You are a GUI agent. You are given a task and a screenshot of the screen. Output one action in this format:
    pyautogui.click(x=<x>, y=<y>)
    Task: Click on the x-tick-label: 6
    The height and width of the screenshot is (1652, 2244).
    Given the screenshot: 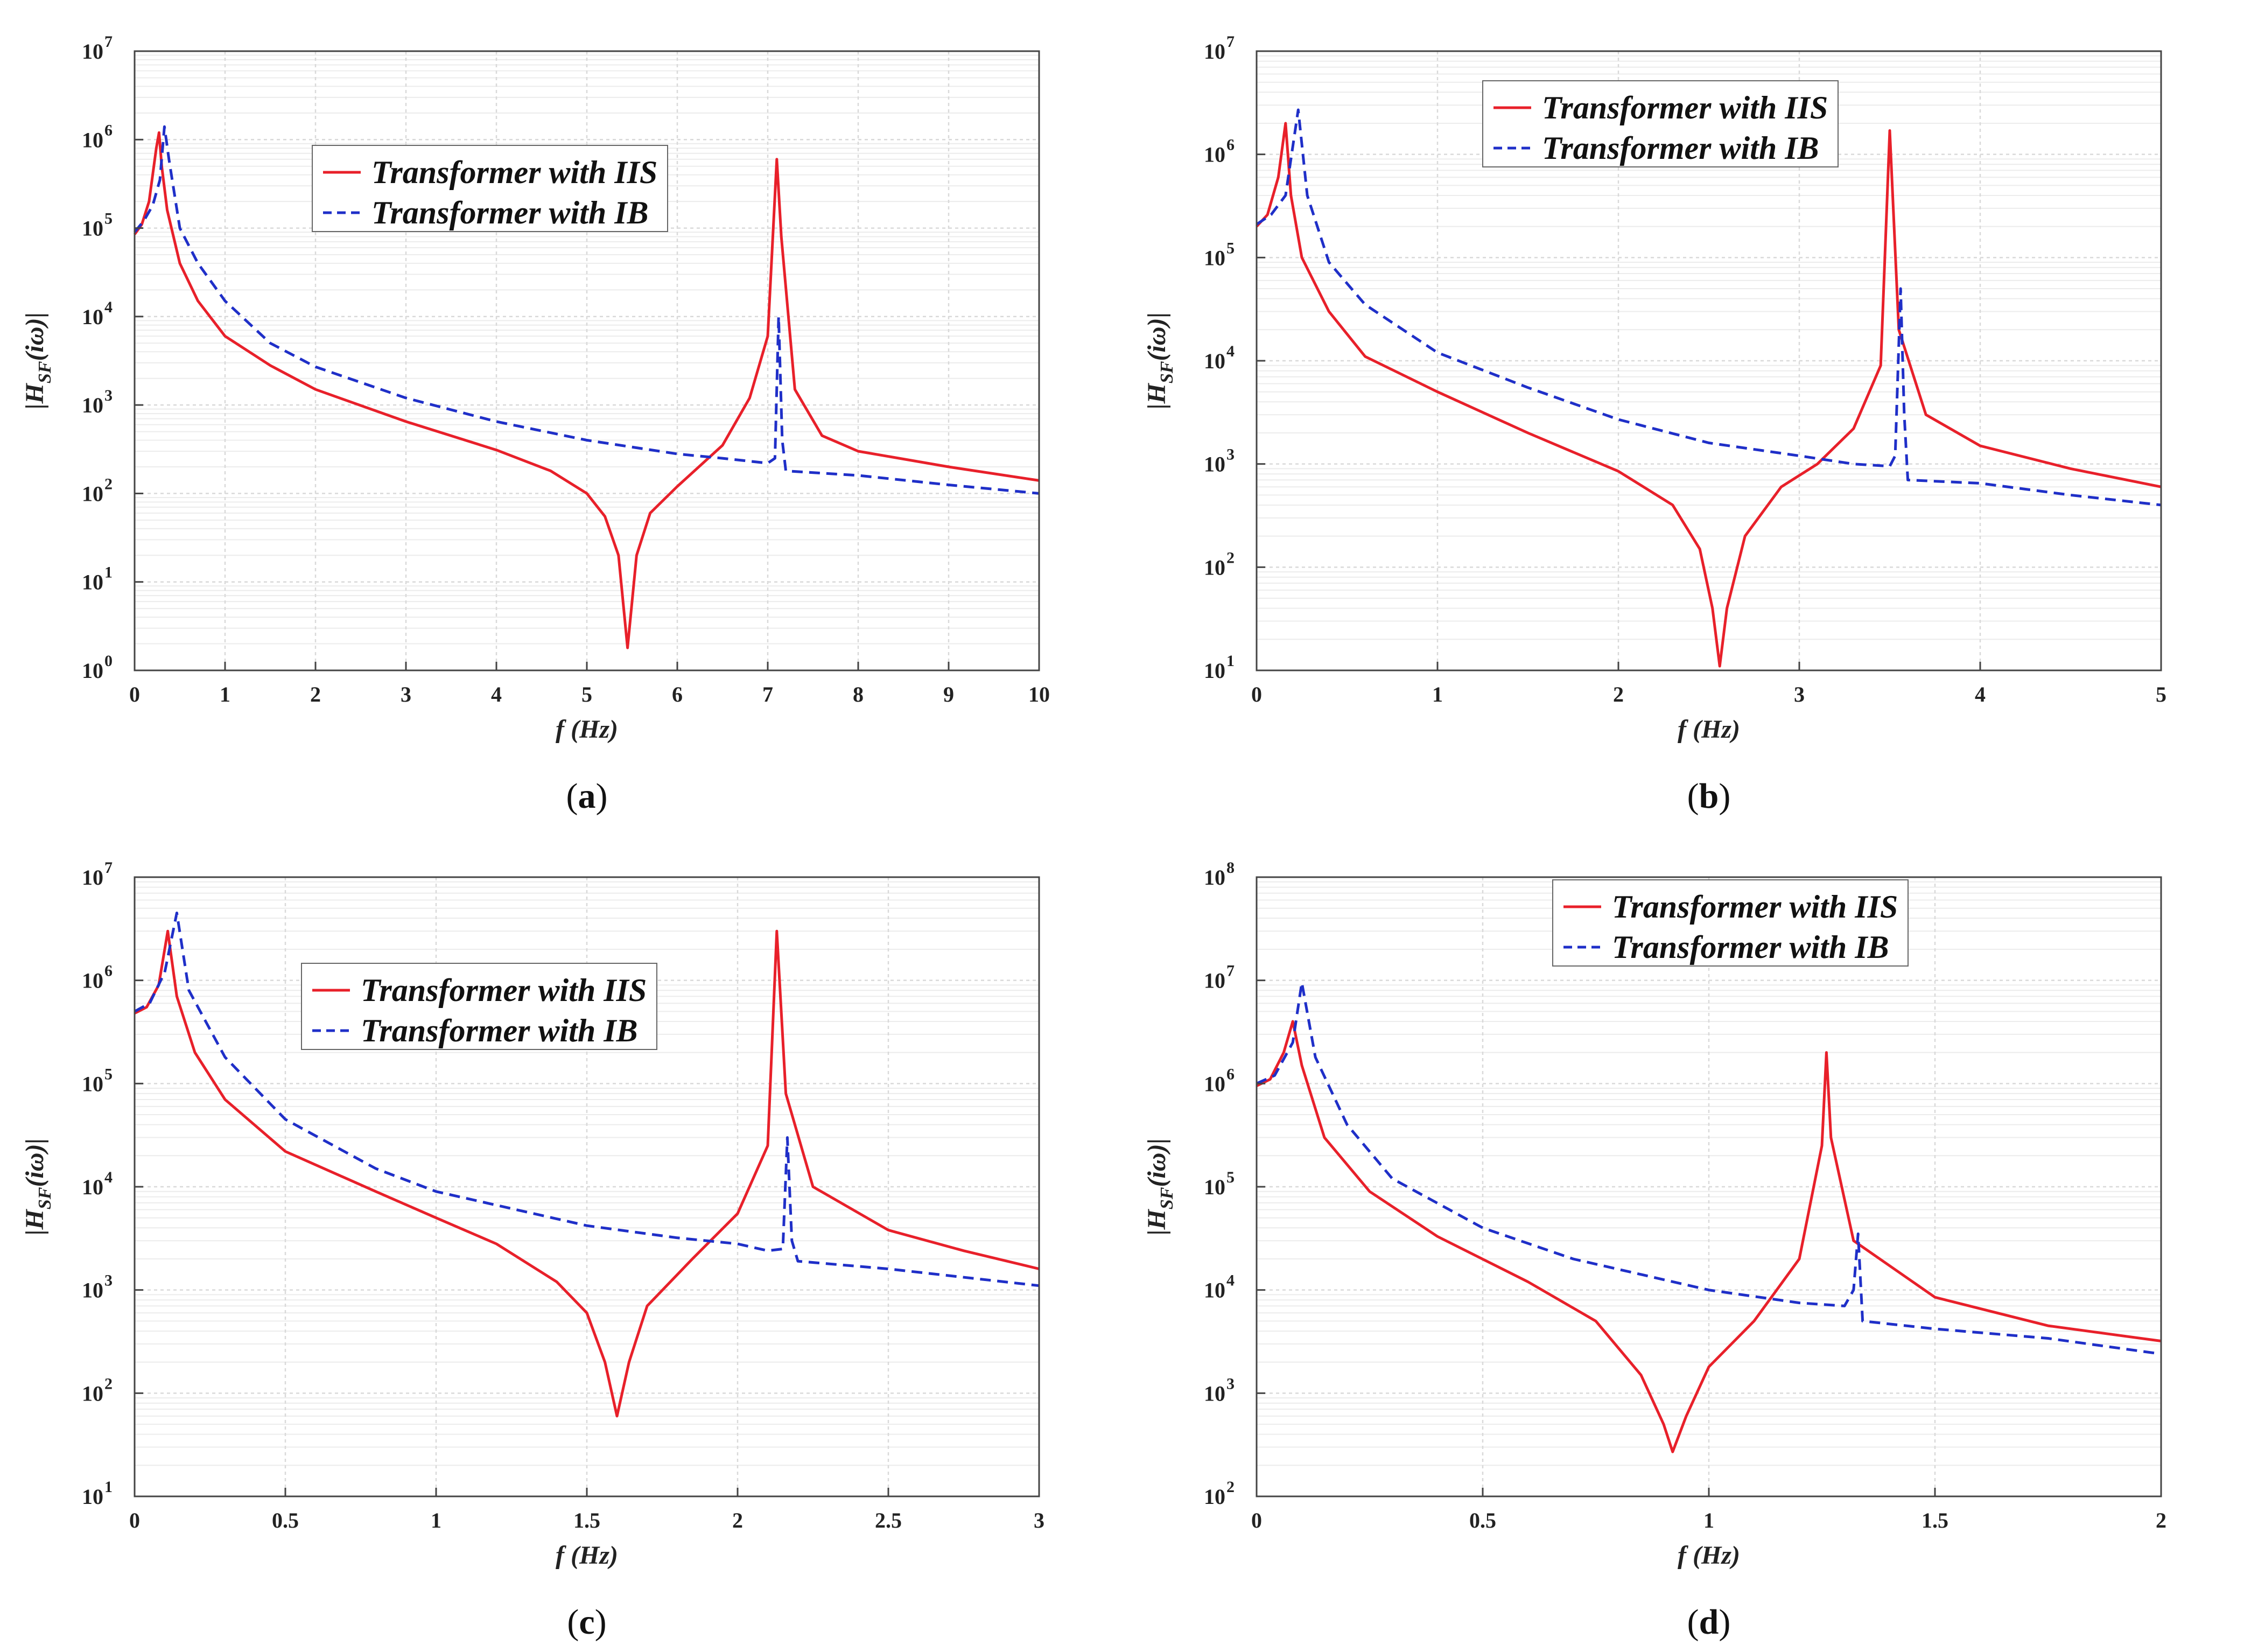 What is the action you would take?
    pyautogui.click(x=677, y=694)
    